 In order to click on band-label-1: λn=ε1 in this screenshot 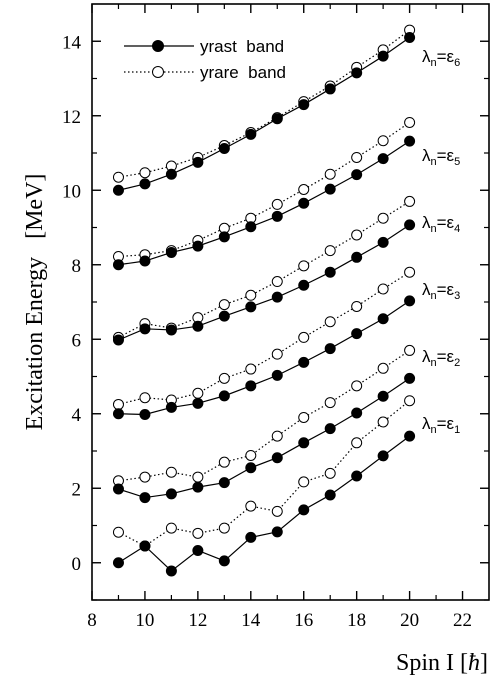, I will do `click(441, 425)`.